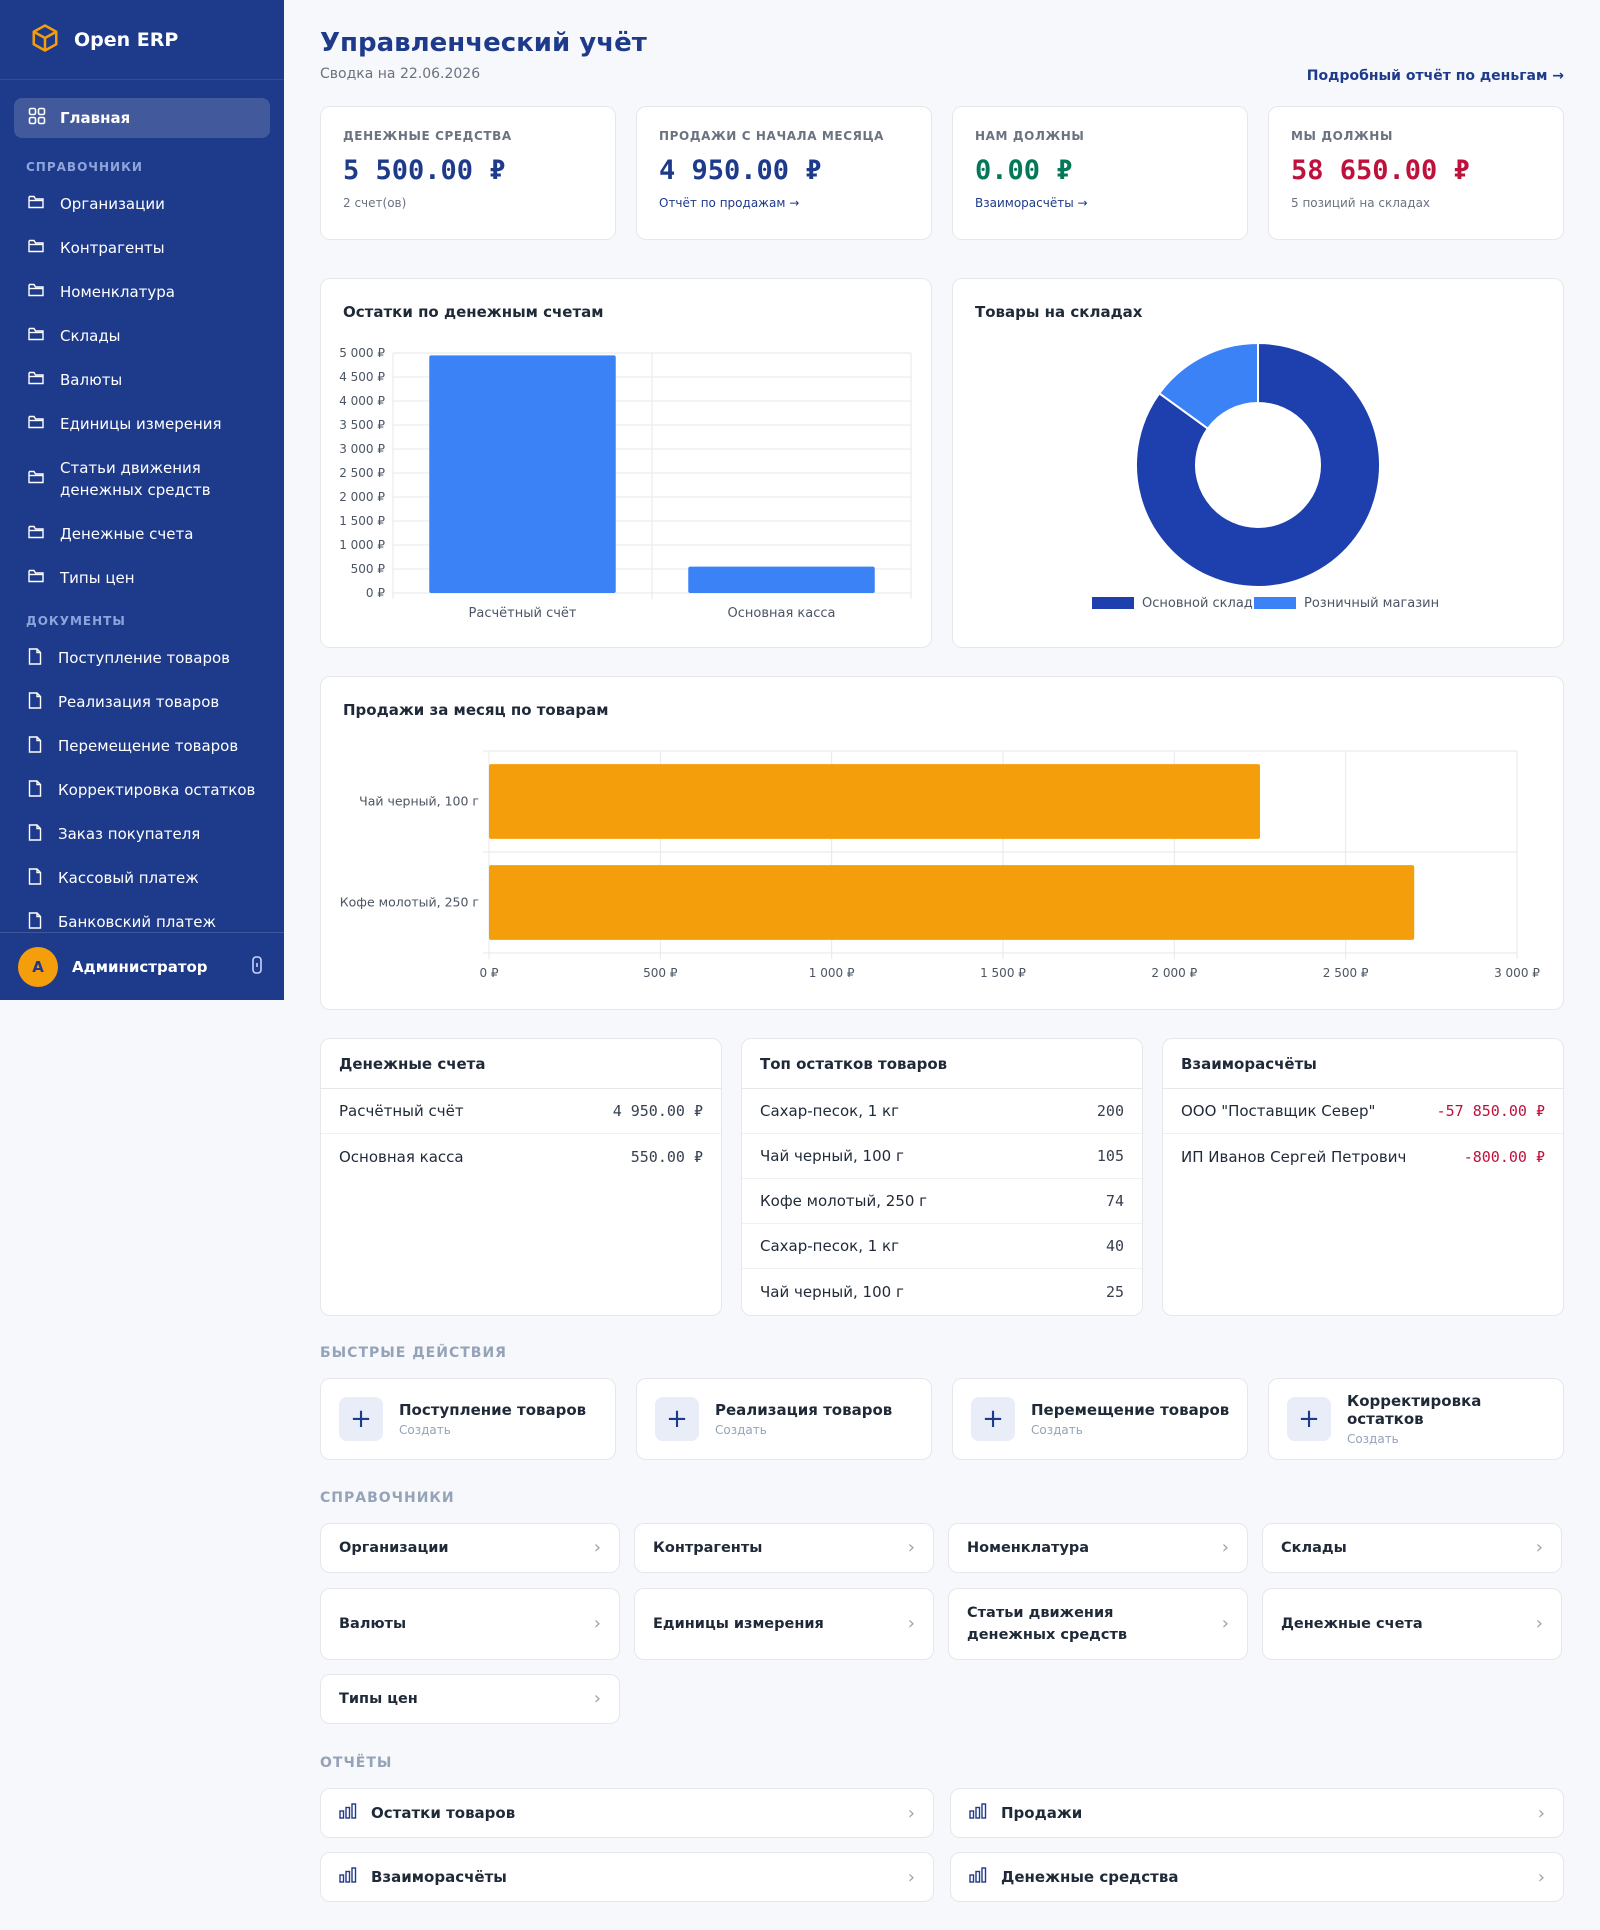  What do you see at coordinates (708, 1548) in the screenshot?
I see `reference-label: Контрагенты` at bounding box center [708, 1548].